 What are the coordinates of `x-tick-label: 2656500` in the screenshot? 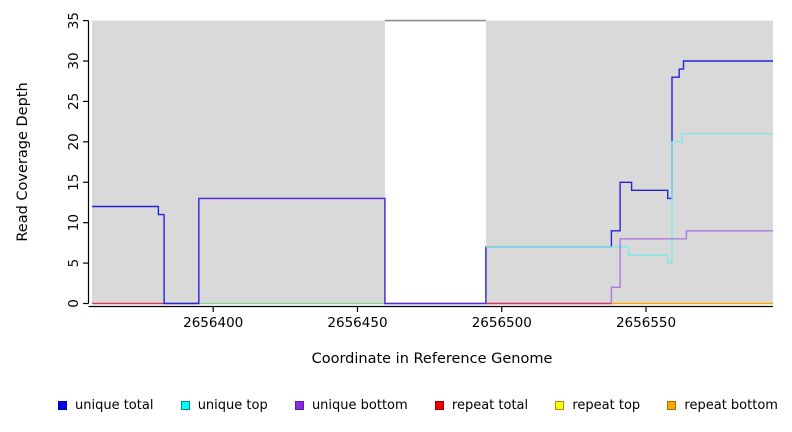 It's located at (502, 323).